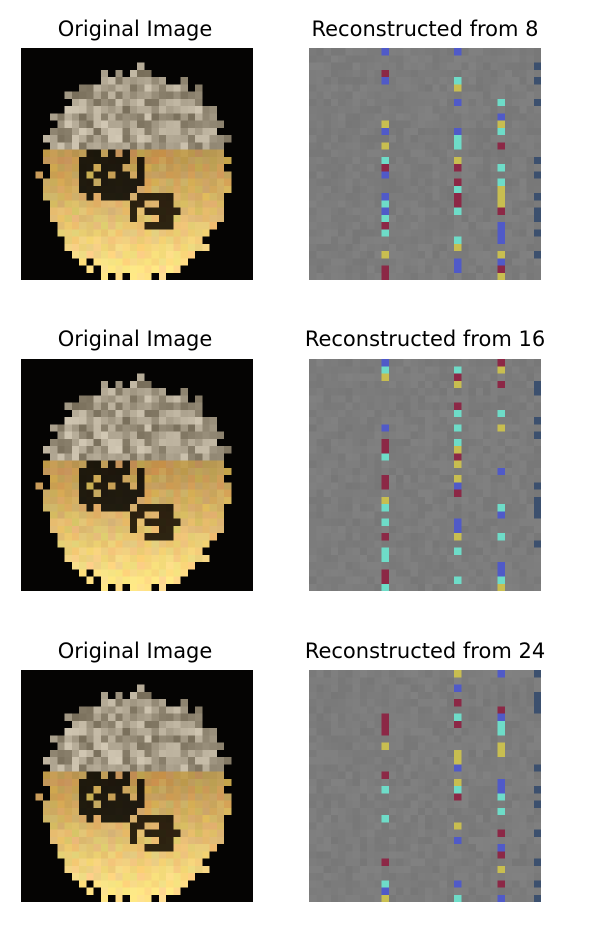 This screenshot has width=594, height=928. What do you see at coordinates (425, 651) in the screenshot?
I see `reconstructed-title-3: Reconstructed from 24` at bounding box center [425, 651].